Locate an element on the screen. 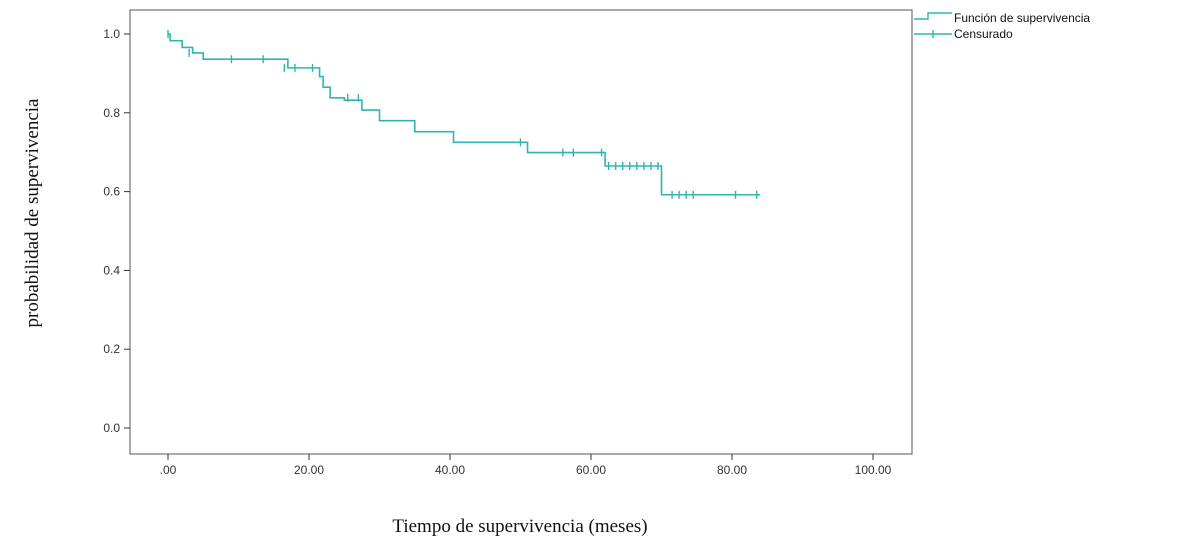 The height and width of the screenshot is (544, 1202). legend-censored-label: Censurado is located at coordinates (983, 34).